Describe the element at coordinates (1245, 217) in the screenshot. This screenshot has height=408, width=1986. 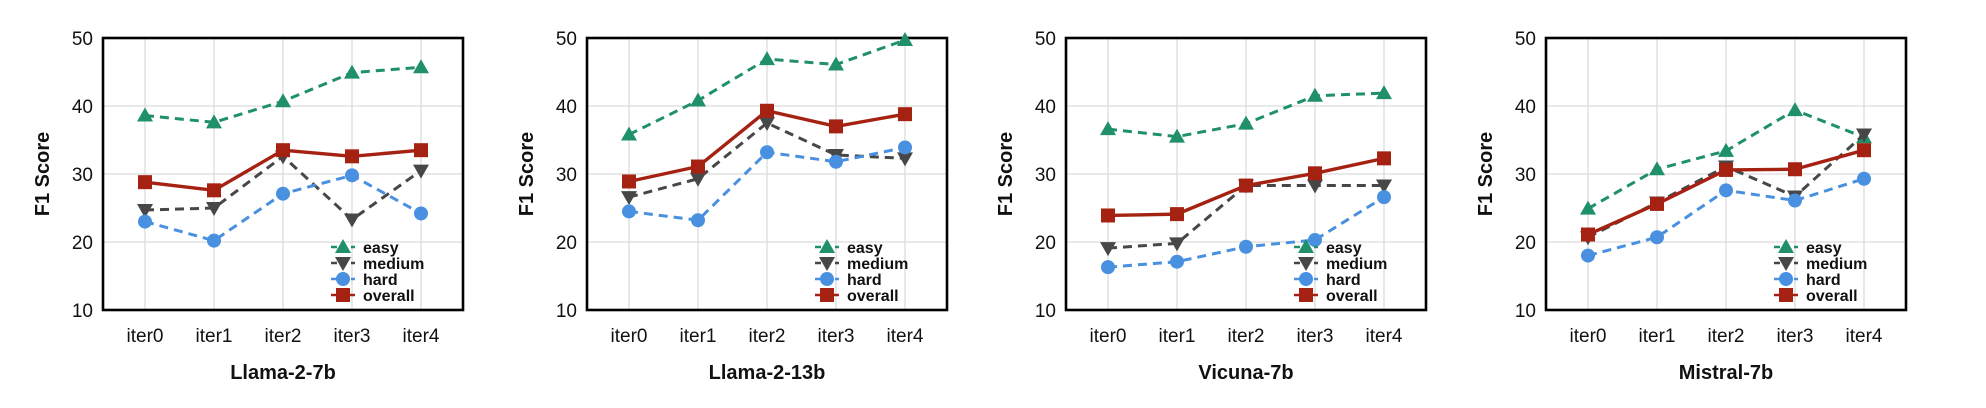
I see `series-line-medium` at that location.